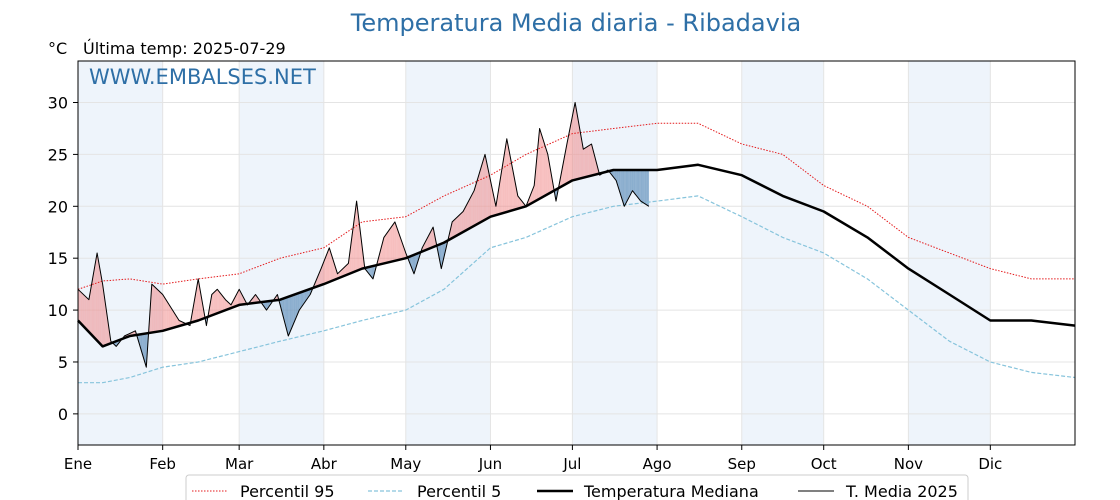 The height and width of the screenshot is (500, 1120). I want to click on x-axis: Ene Feb Mar Abr May Jun Jul Ago Sep Oct Nov Dic, so click(533, 459).